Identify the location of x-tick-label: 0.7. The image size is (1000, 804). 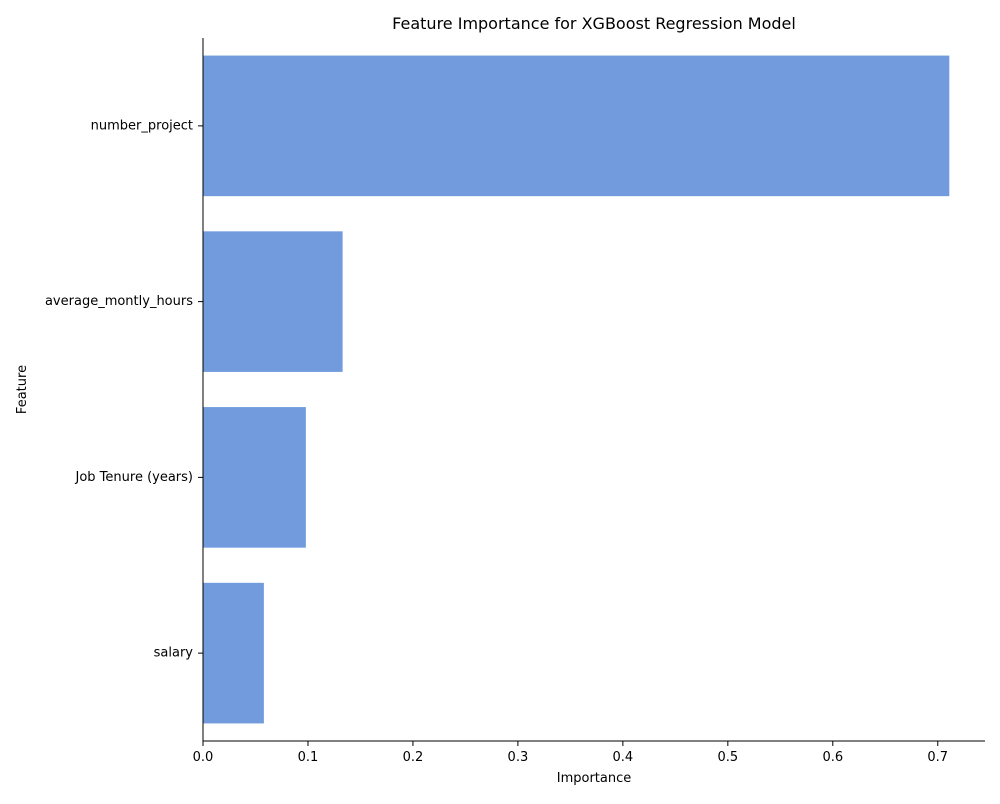
(937, 757).